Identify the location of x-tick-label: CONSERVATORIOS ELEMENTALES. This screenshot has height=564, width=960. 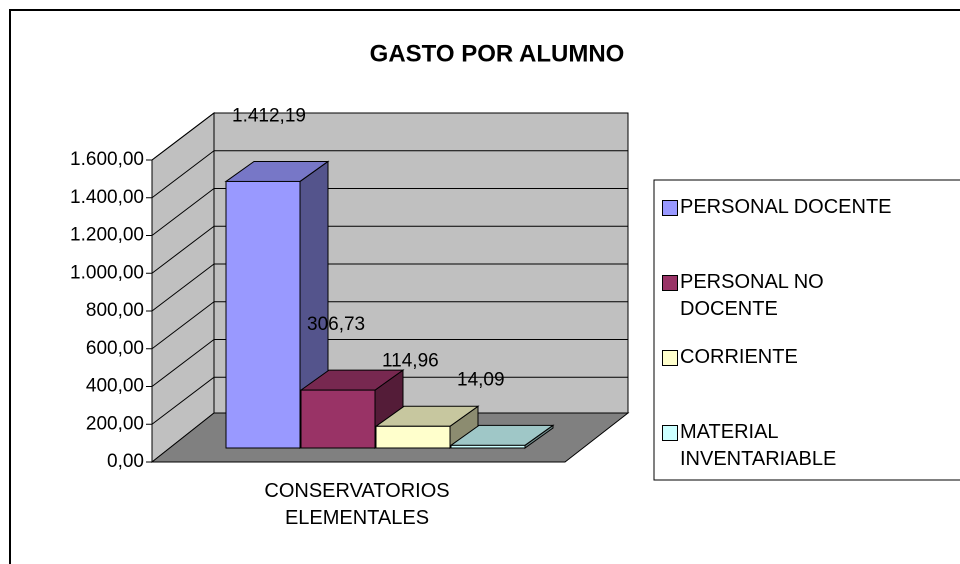
(357, 504).